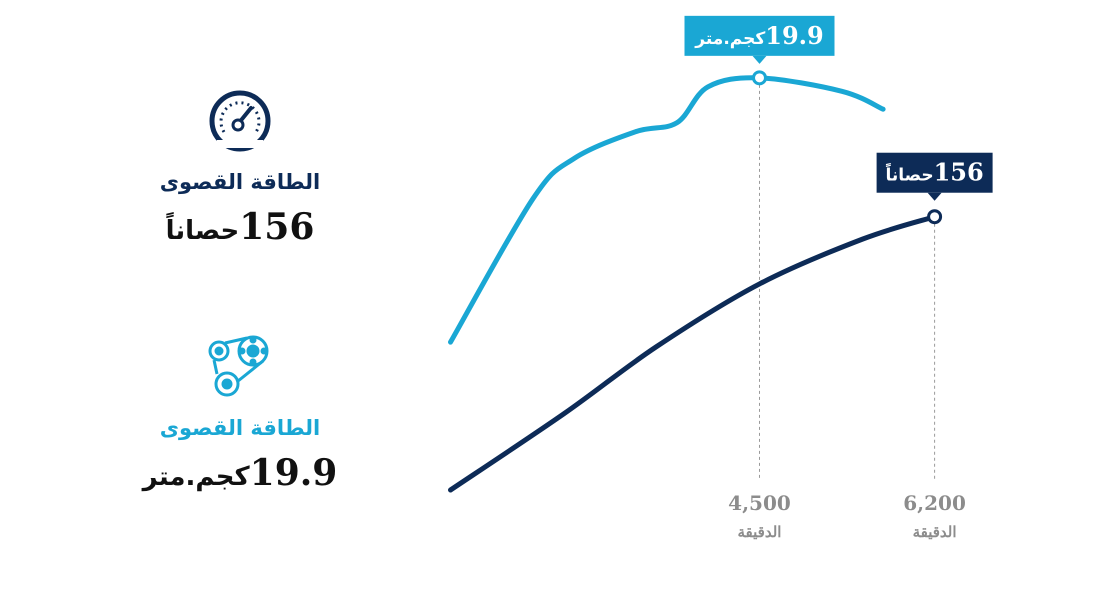 This screenshot has width=1120, height=600. Describe the element at coordinates (909, 174) in the screenshot. I see `power-peak-unit: حصاناً` at that location.